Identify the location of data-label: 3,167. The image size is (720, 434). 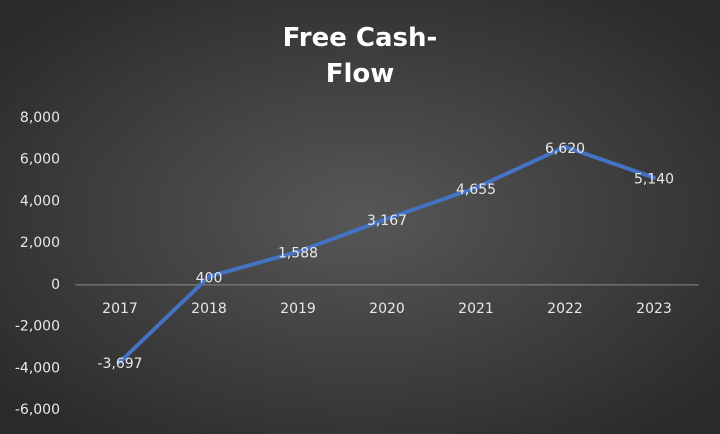
(387, 221).